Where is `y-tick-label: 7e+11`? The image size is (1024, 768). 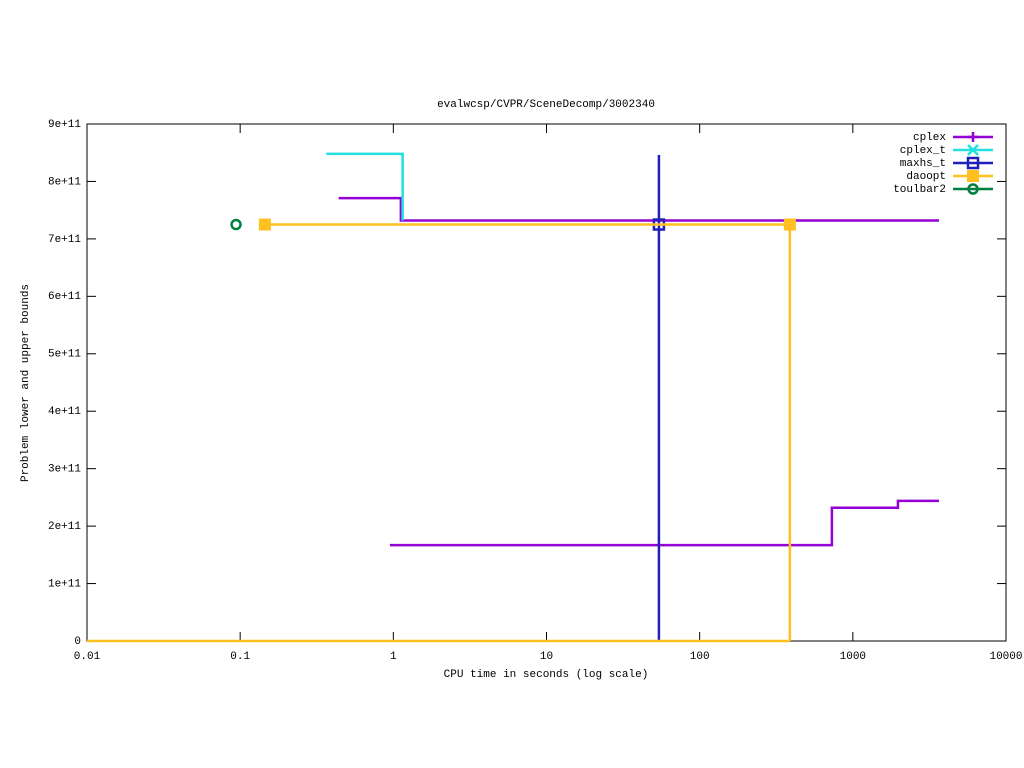 y-tick-label: 7e+11 is located at coordinates (64, 240).